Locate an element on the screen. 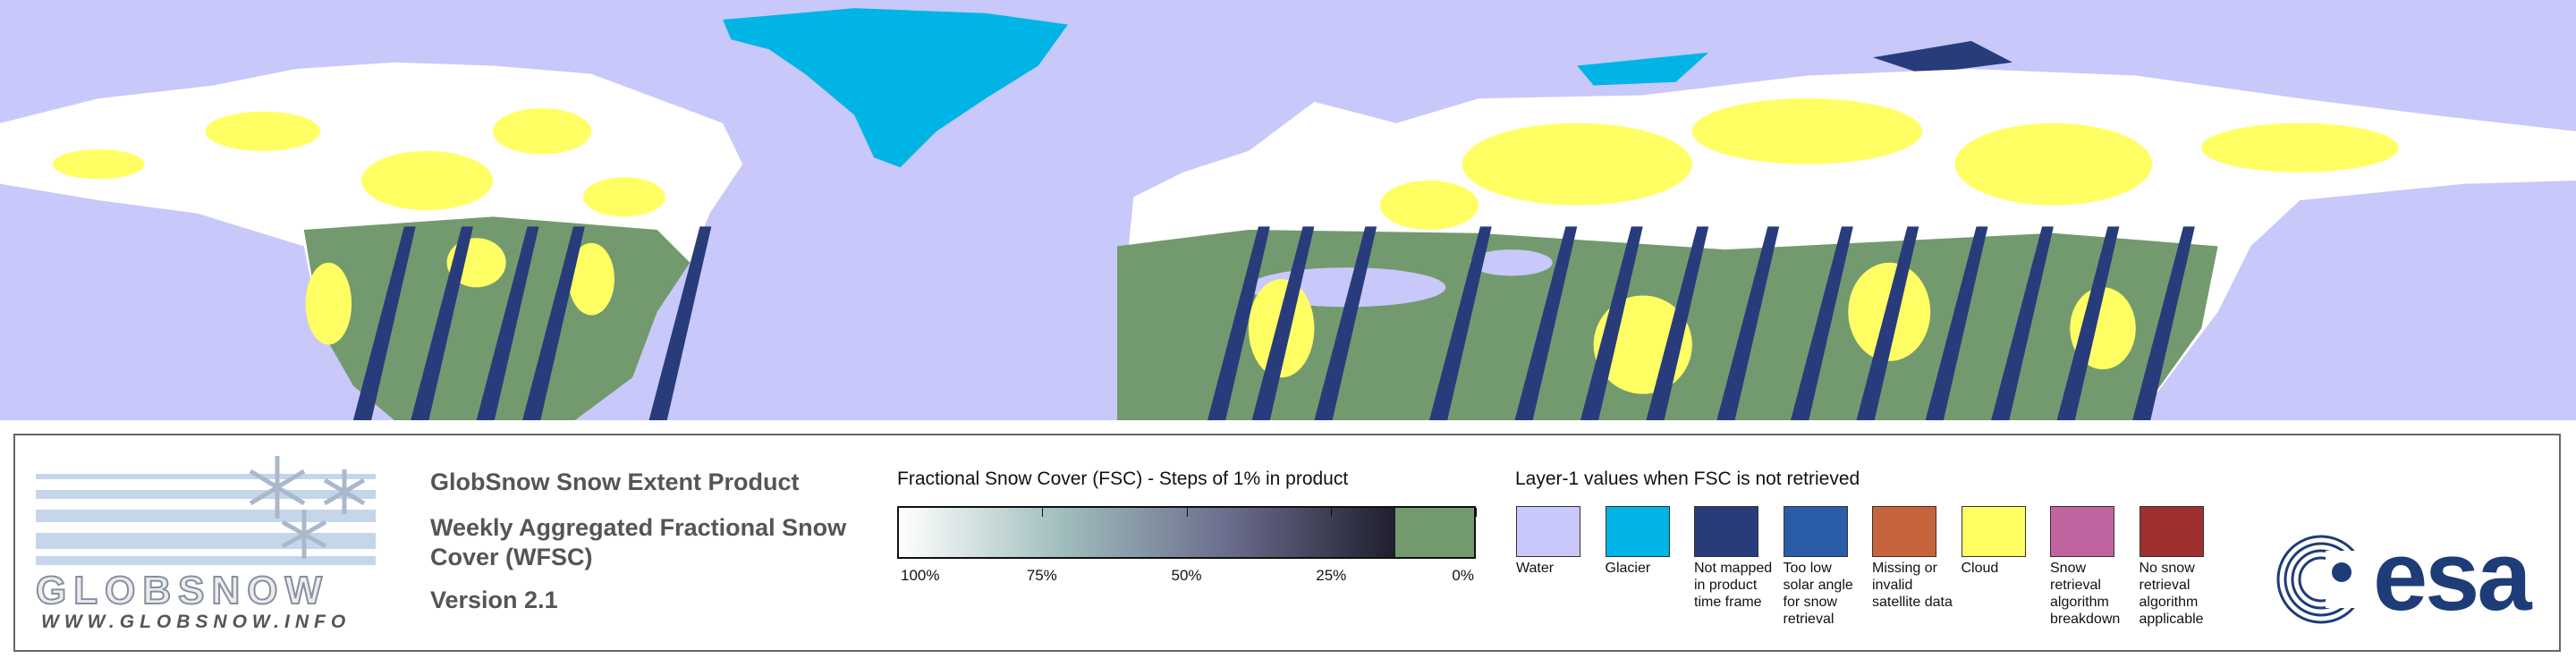  legend-label: Glacier is located at coordinates (1628, 568).